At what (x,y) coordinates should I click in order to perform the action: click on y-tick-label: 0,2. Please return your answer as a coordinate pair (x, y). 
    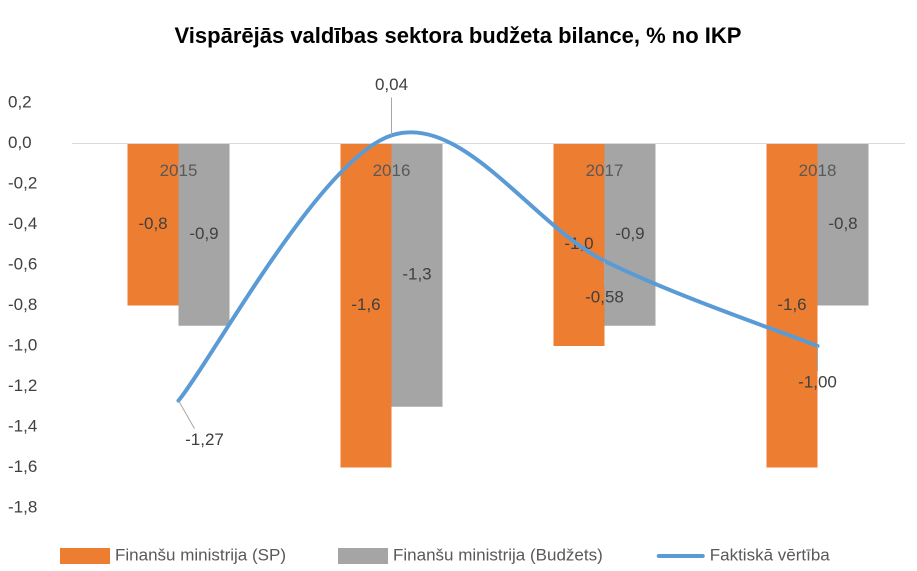
    Looking at the image, I should click on (20, 101).